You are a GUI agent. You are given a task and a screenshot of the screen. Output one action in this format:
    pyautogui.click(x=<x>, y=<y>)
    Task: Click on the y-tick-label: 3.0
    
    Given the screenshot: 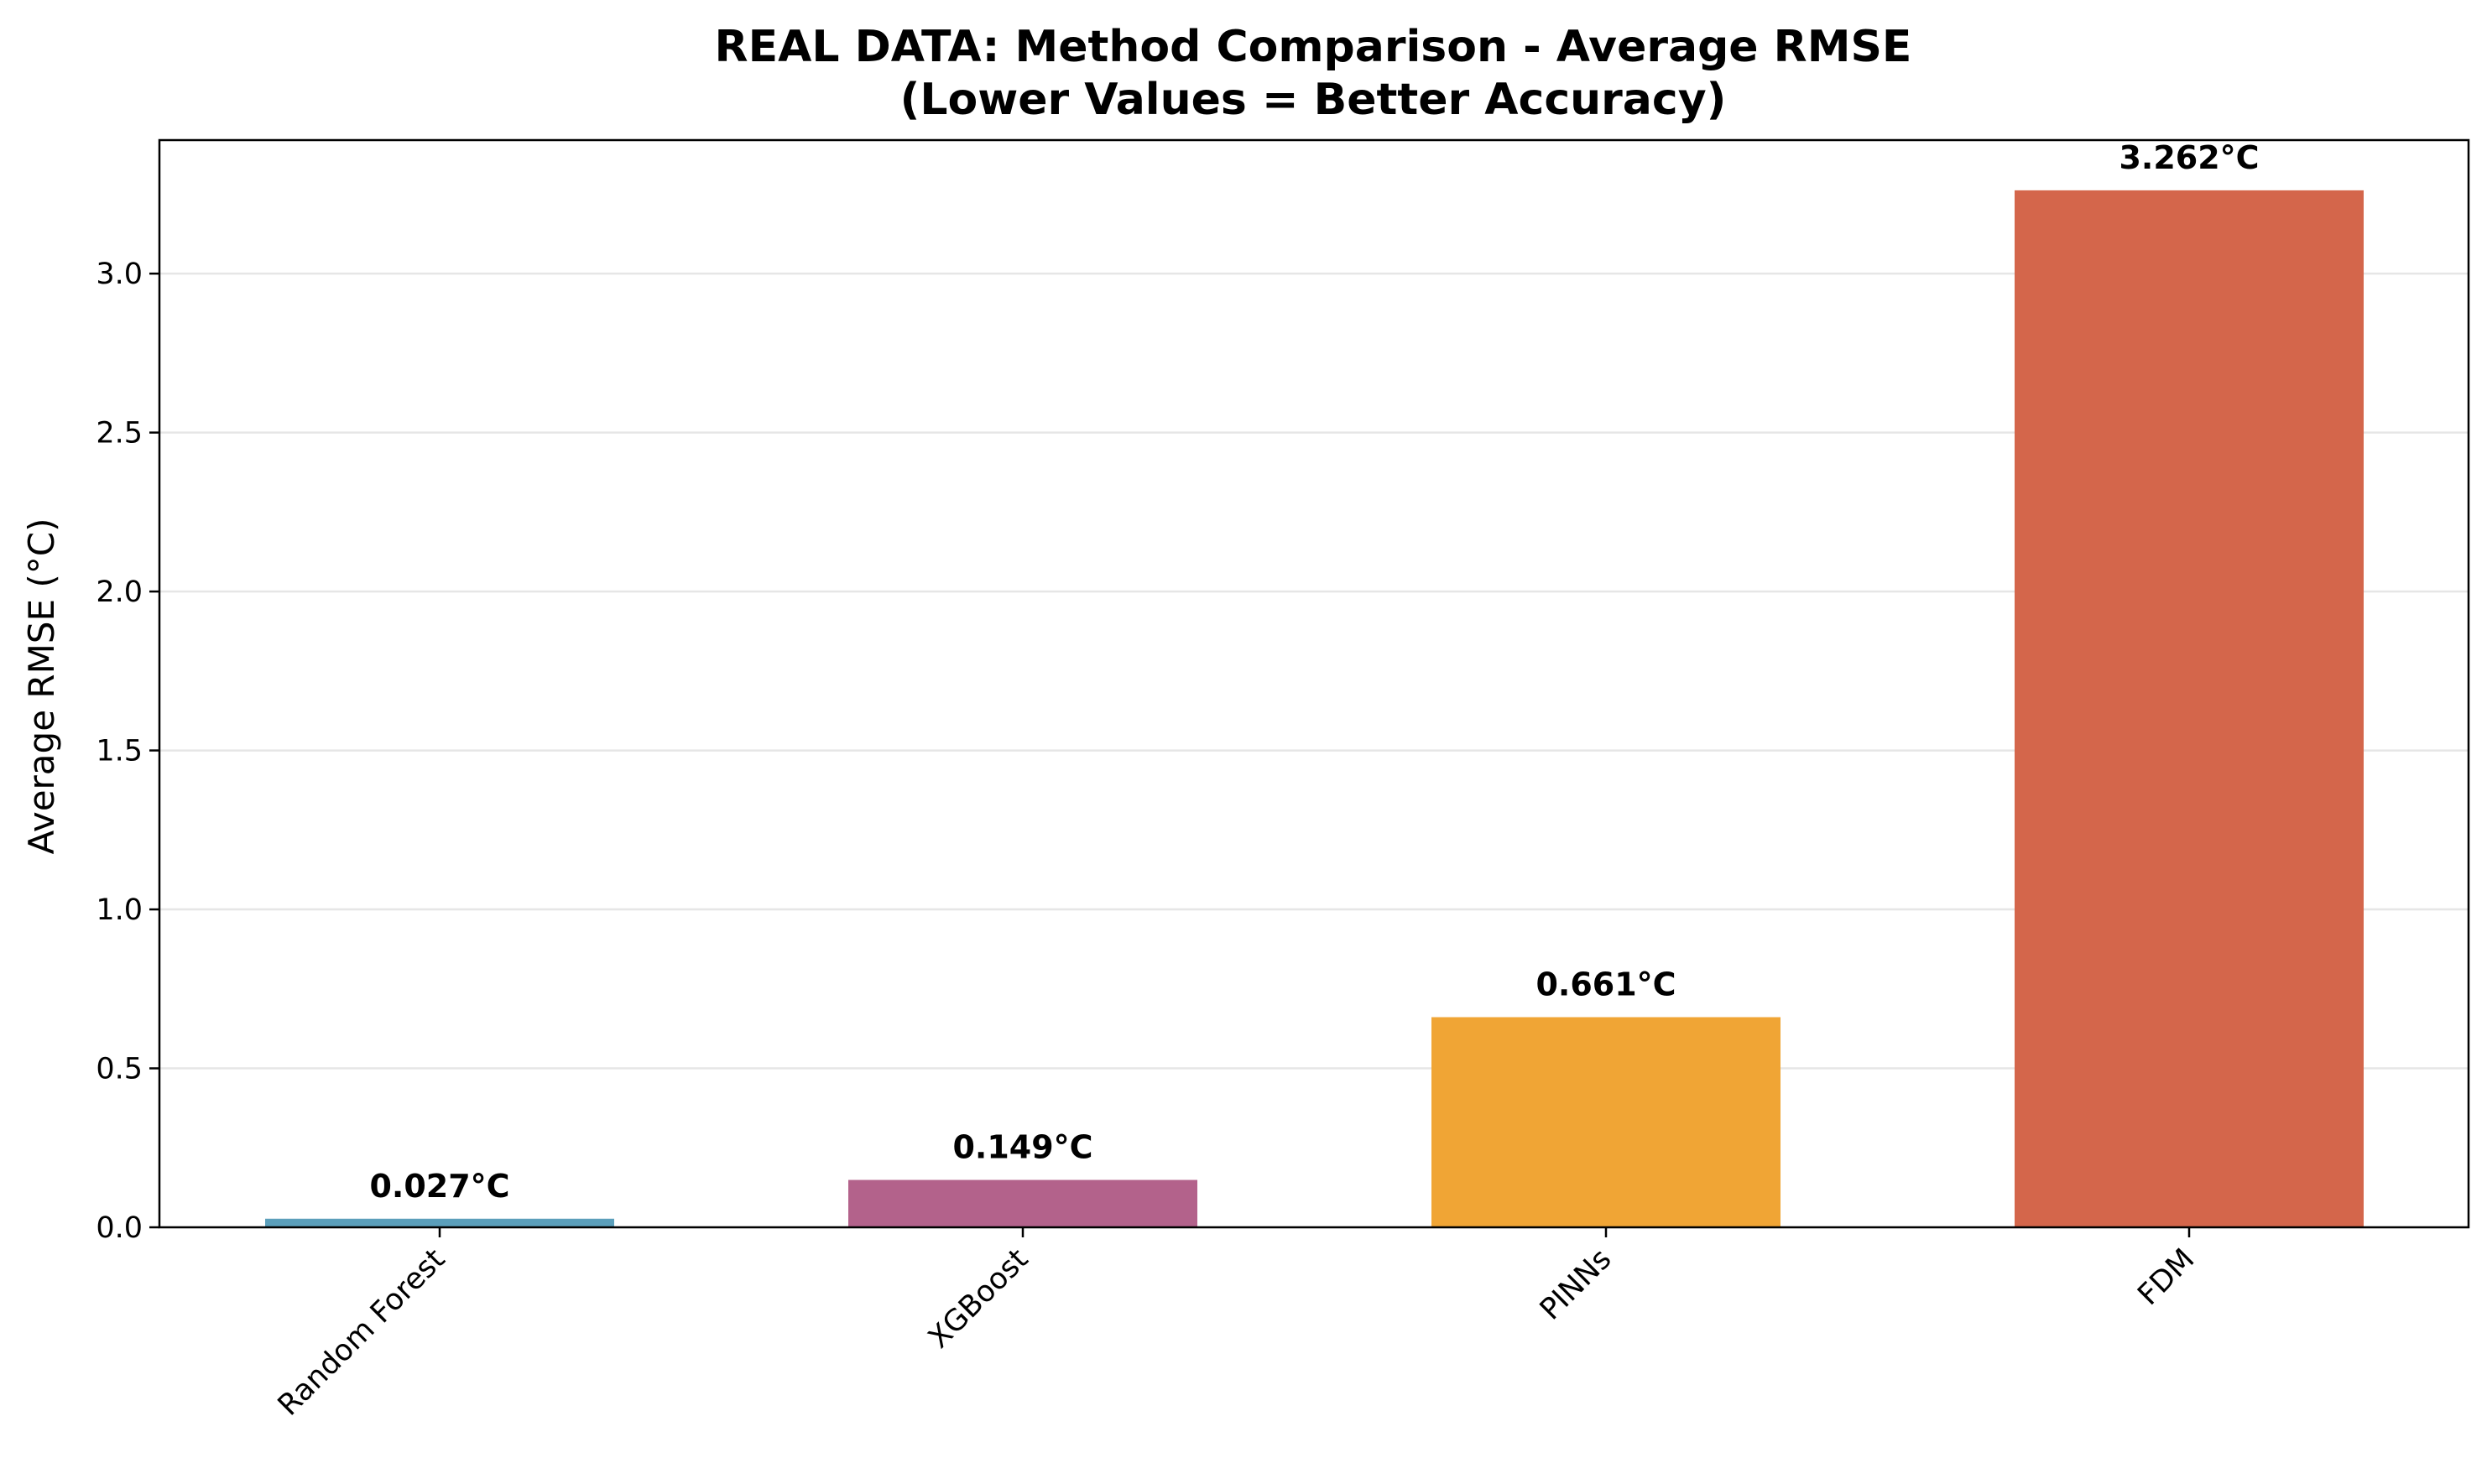 What is the action you would take?
    pyautogui.click(x=120, y=274)
    